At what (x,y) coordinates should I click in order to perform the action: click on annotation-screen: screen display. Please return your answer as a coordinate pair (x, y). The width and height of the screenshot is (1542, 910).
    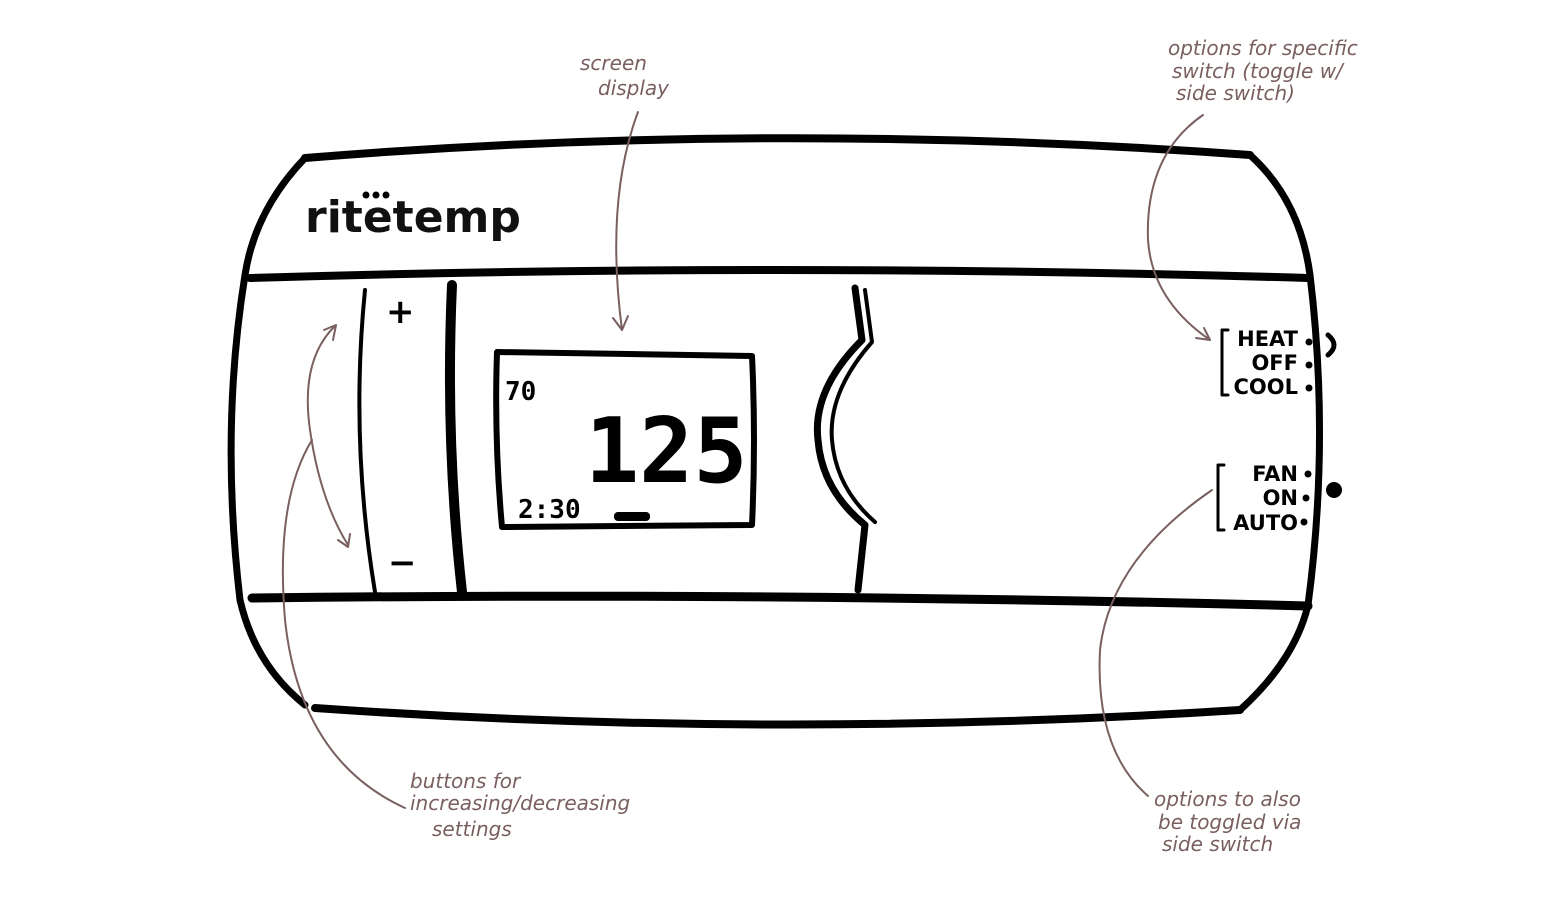
    Looking at the image, I should click on (625, 191).